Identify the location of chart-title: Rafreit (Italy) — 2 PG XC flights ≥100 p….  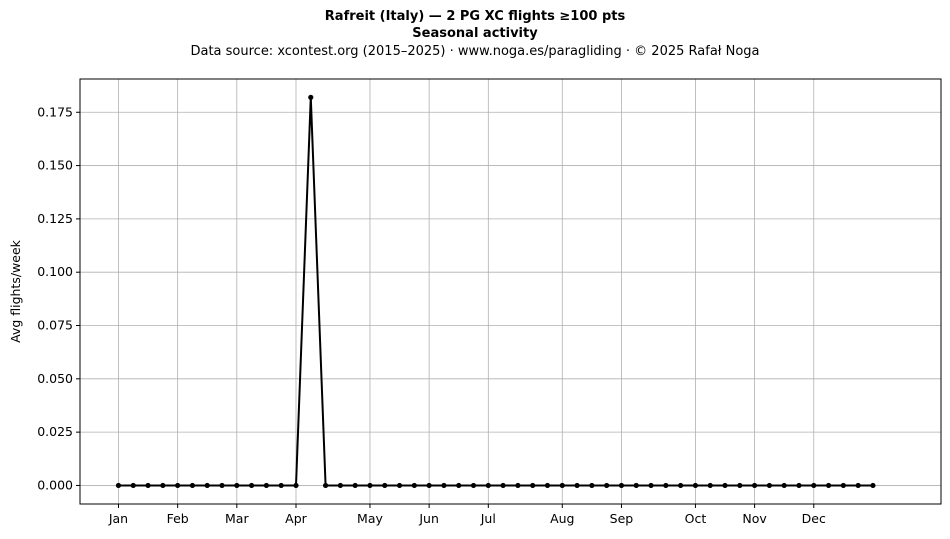
(475, 16).